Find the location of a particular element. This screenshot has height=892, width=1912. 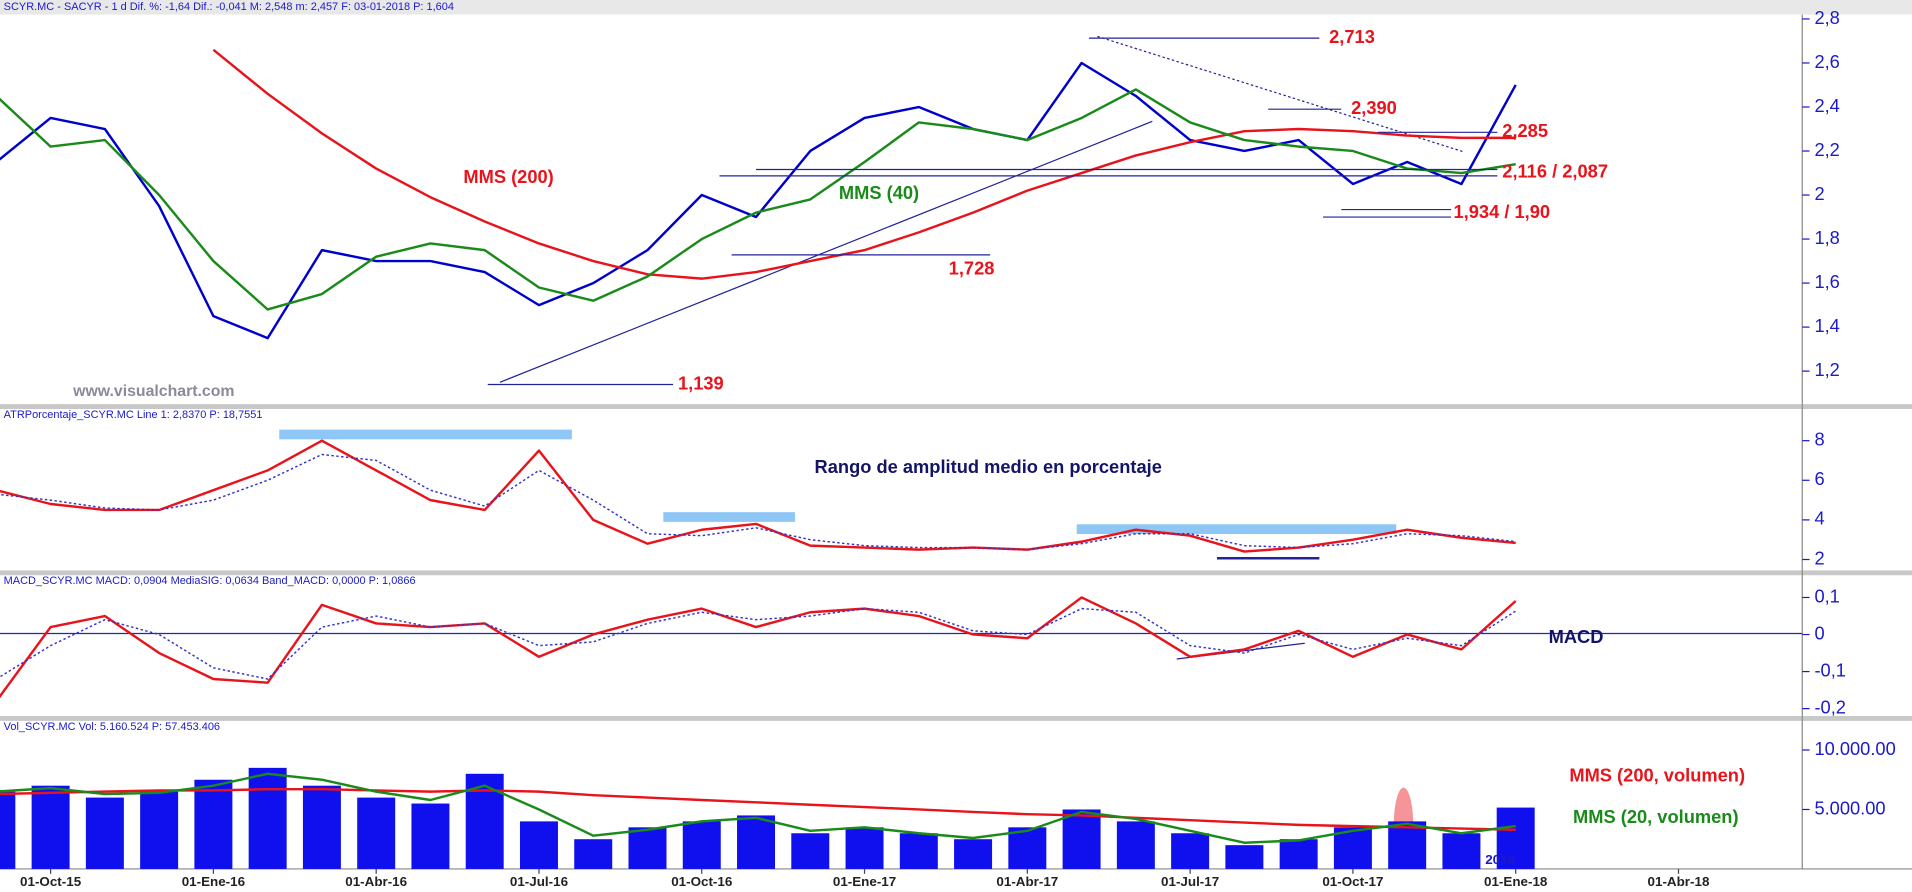

y-tick-label: 1,4 is located at coordinates (1826, 325).